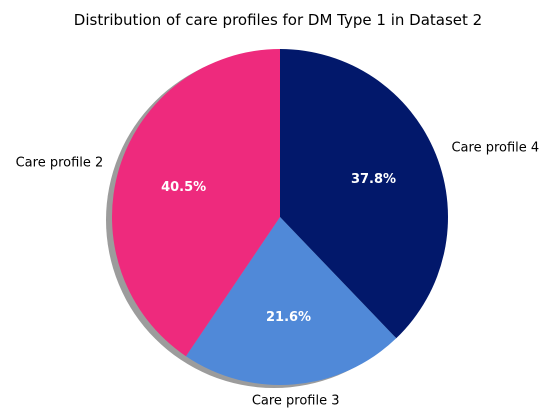 The width and height of the screenshot is (556, 418). Describe the element at coordinates (495, 148) in the screenshot. I see `pie-category-label: Care profile 4` at that location.